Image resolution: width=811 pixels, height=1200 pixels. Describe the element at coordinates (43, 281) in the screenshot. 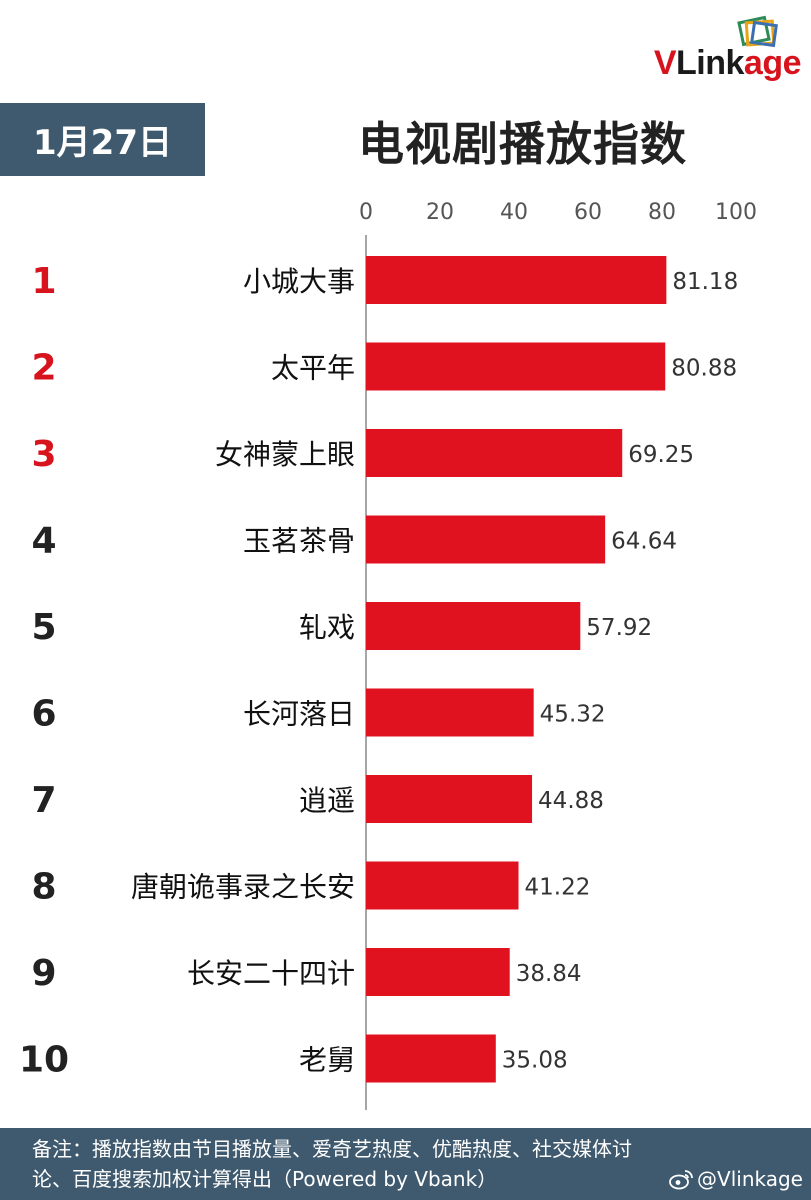

I see `rank-number: 1` at that location.